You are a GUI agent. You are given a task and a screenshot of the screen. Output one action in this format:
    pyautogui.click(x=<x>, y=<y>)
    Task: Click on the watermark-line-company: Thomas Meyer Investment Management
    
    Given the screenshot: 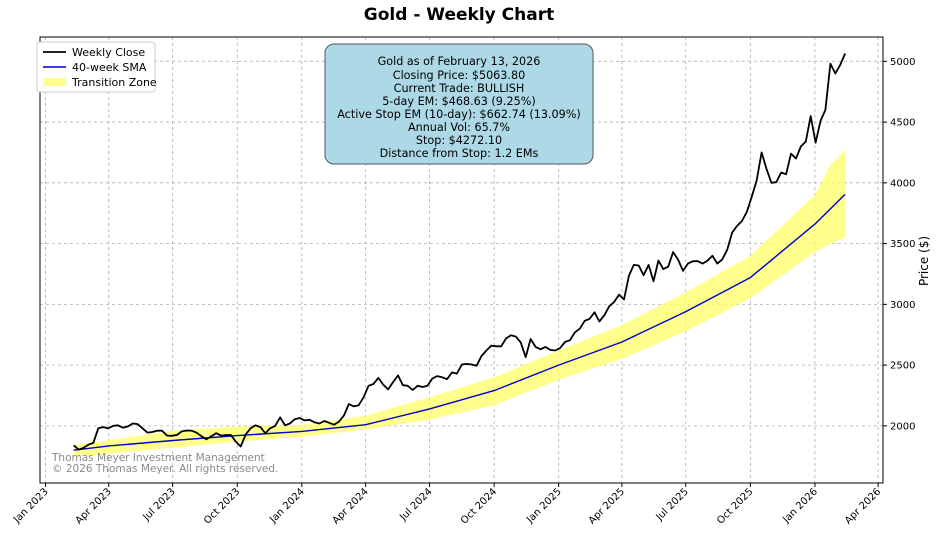 What is the action you would take?
    pyautogui.click(x=158, y=458)
    